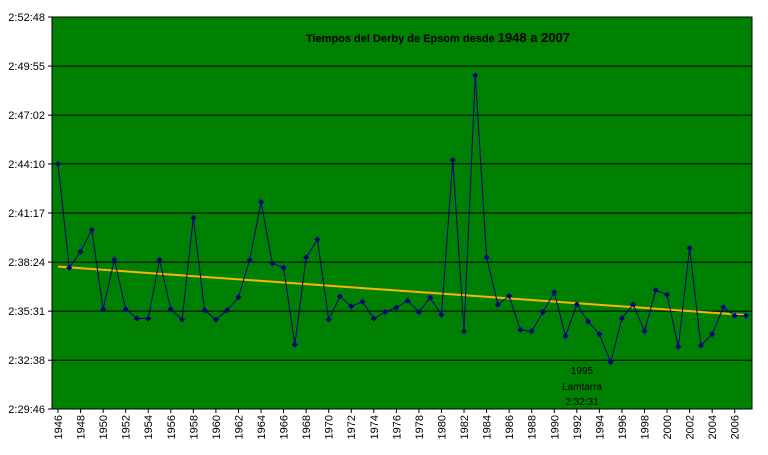 The image size is (768, 455). Describe the element at coordinates (402, 39) in the screenshot. I see `chart-title-prefix: Tiempos del Derby de Epsom desde` at that location.